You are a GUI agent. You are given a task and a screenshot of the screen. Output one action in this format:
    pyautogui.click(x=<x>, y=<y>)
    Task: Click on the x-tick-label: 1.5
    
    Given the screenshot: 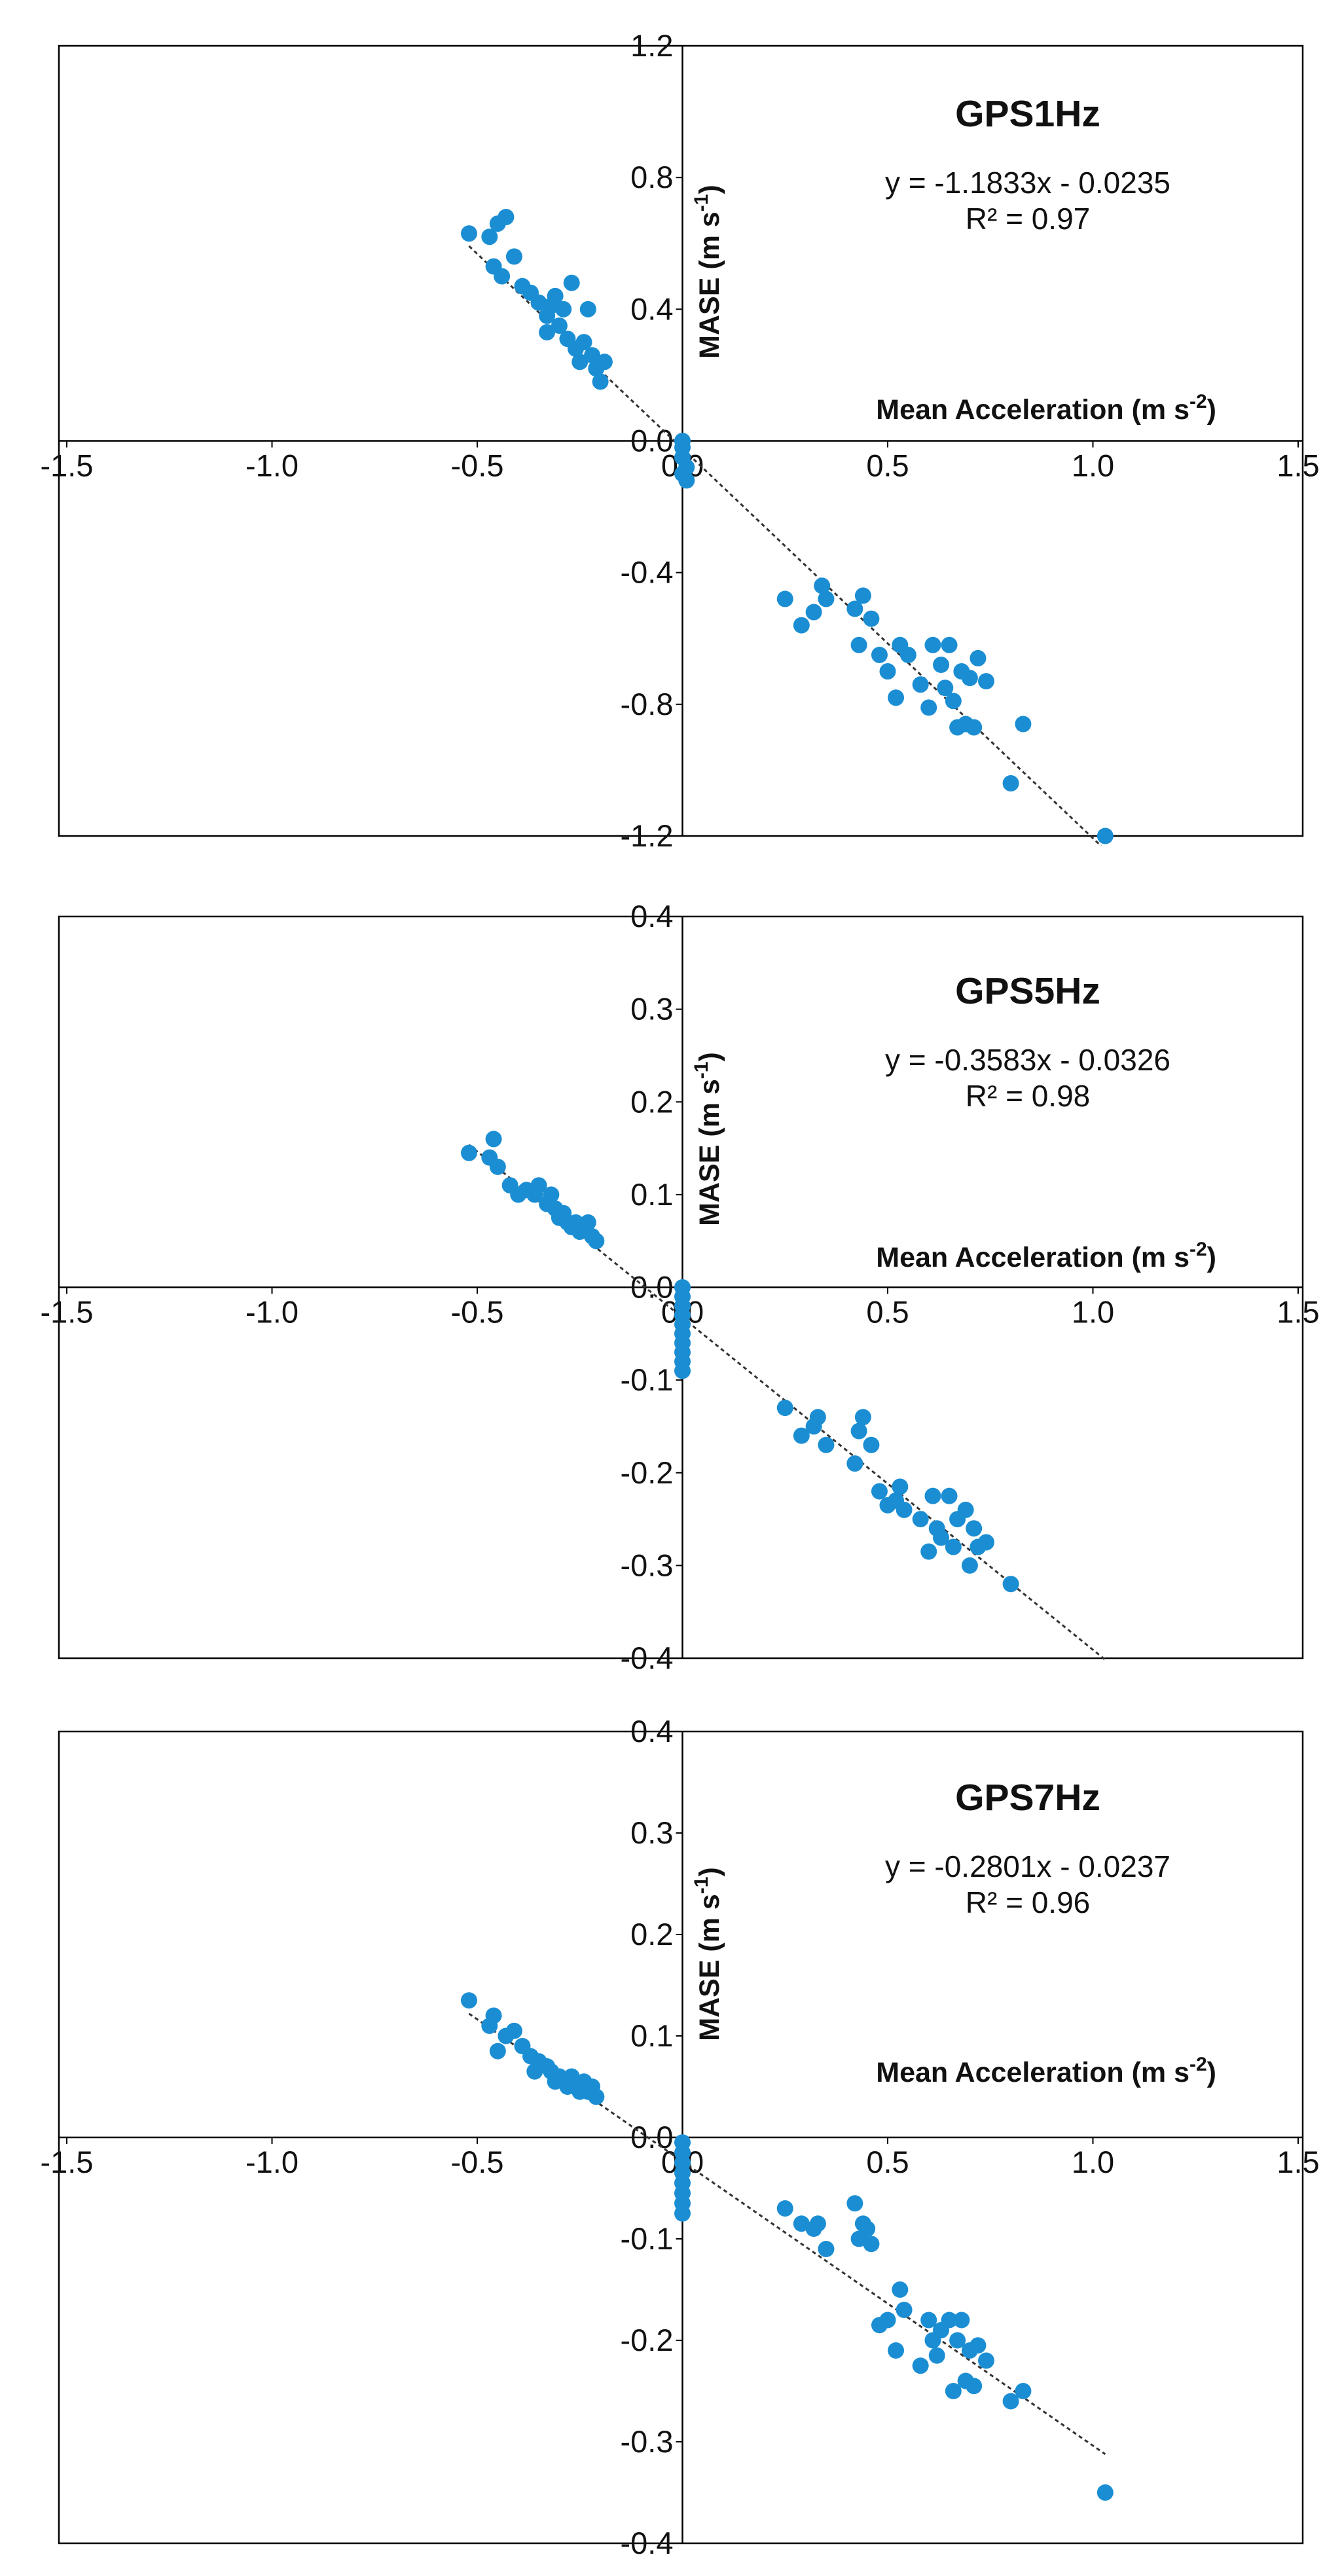 What is the action you would take?
    pyautogui.click(x=1298, y=2162)
    